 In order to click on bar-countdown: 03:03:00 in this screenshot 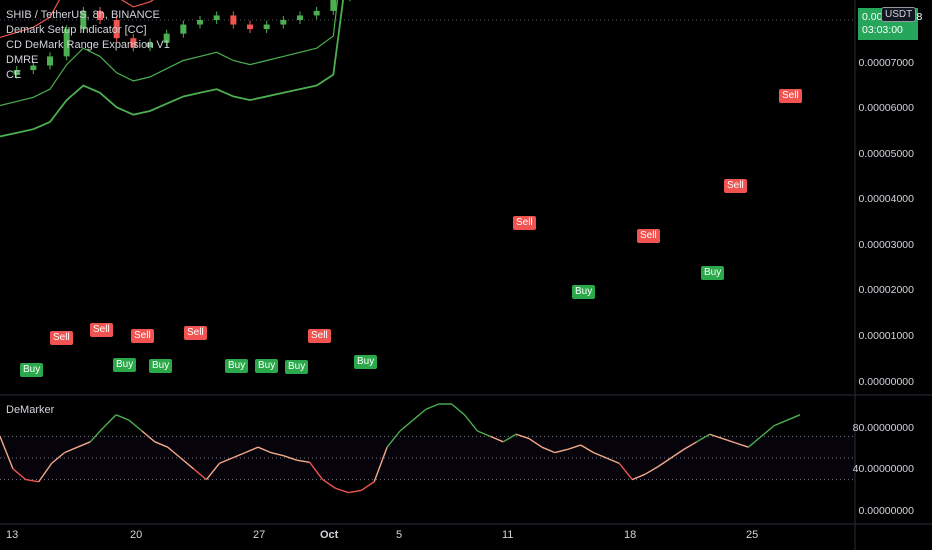, I will do `click(882, 30)`.